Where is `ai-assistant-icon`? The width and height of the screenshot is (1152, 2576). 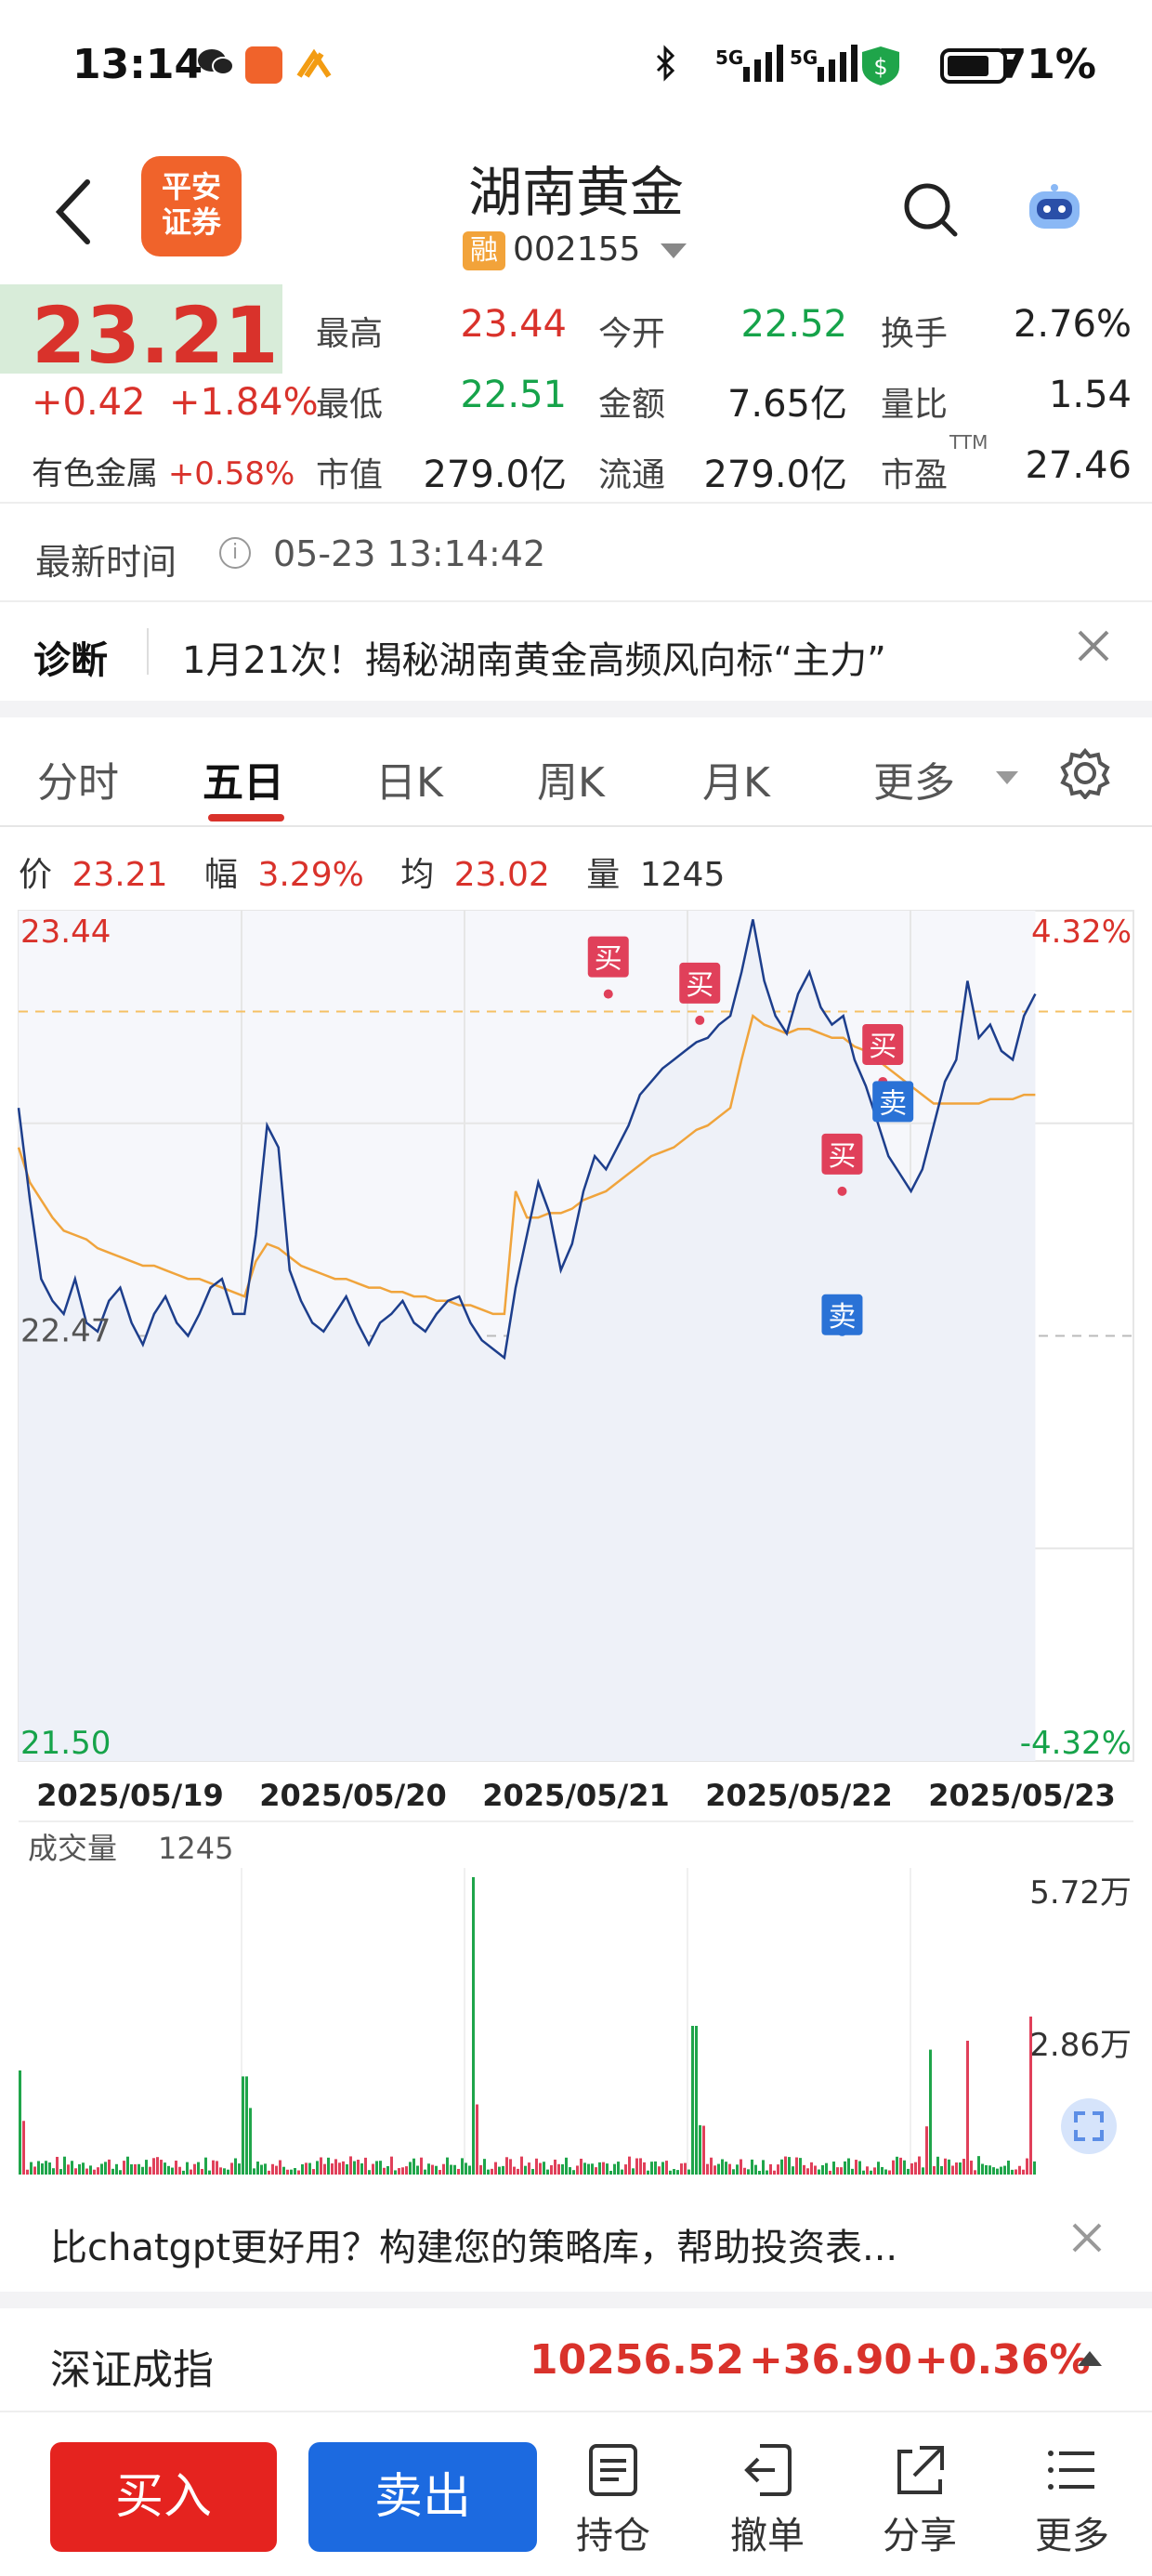
ai-assistant-icon is located at coordinates (1054, 208).